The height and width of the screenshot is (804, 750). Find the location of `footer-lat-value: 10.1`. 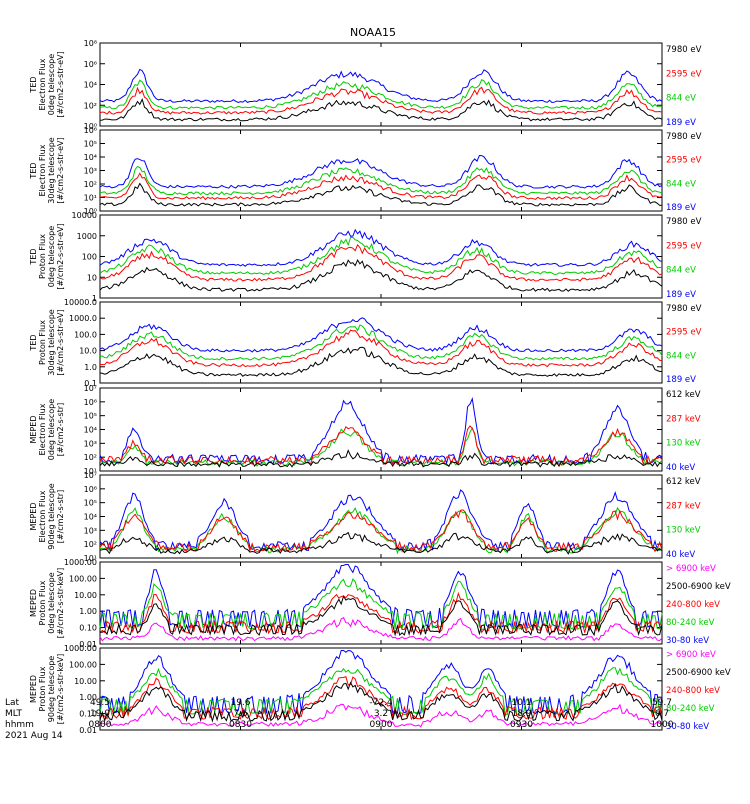

footer-lat-value: 10.1 is located at coordinates (521, 703).